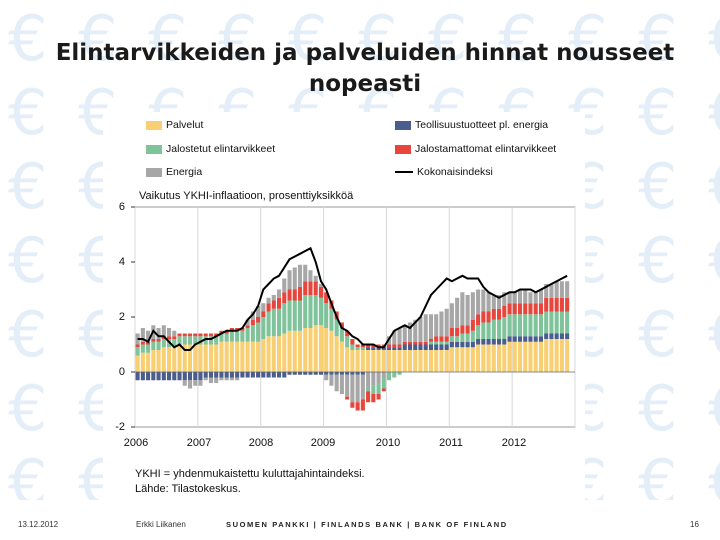 The width and height of the screenshot is (720, 540). What do you see at coordinates (188, 489) in the screenshot?
I see `chart-note-source: Lähde: Tilastokeskus.` at bounding box center [188, 489].